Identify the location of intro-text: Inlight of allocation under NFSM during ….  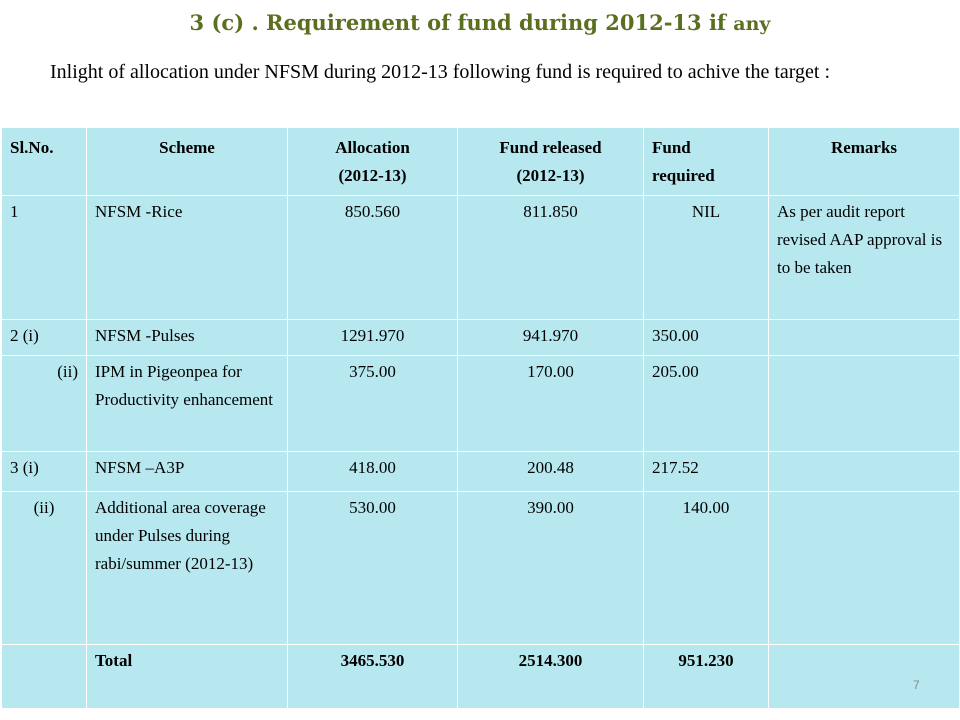
(440, 72).